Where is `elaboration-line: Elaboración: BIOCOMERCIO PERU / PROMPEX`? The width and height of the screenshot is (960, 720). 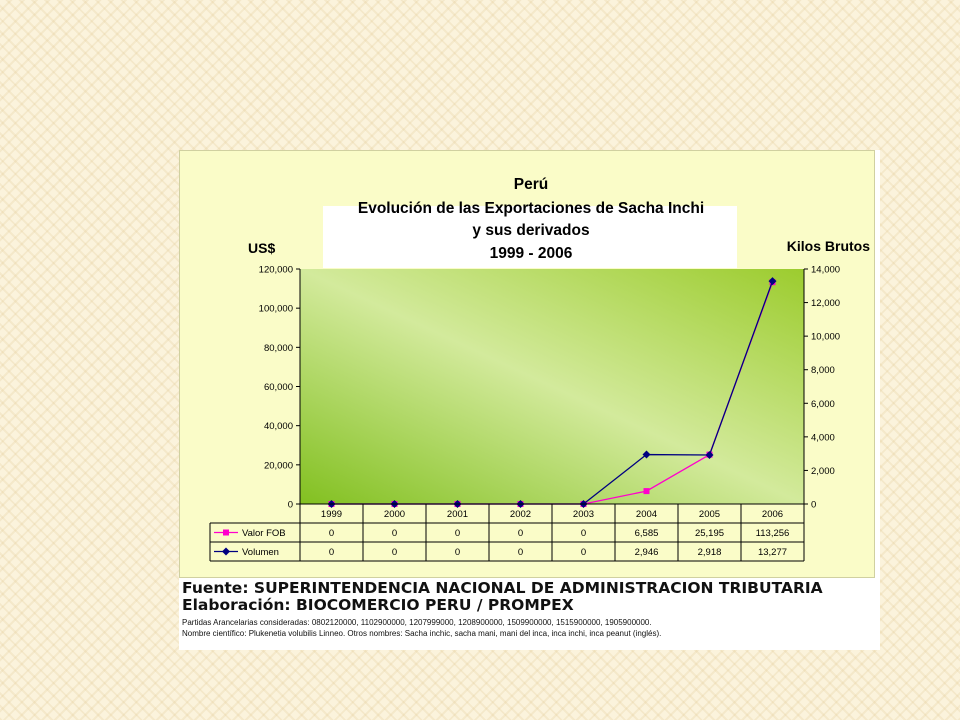
elaboration-line: Elaboración: BIOCOMERCIO PERU / PROMPEX is located at coordinates (378, 605).